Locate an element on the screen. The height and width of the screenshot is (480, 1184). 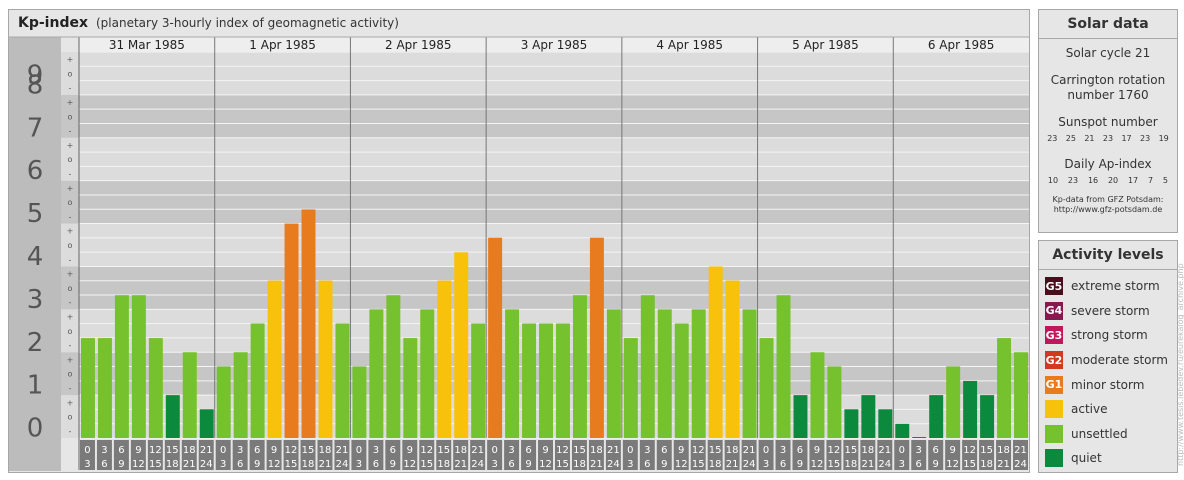
carrington-line-1: Carrington rotation is located at coordinates (1108, 80).